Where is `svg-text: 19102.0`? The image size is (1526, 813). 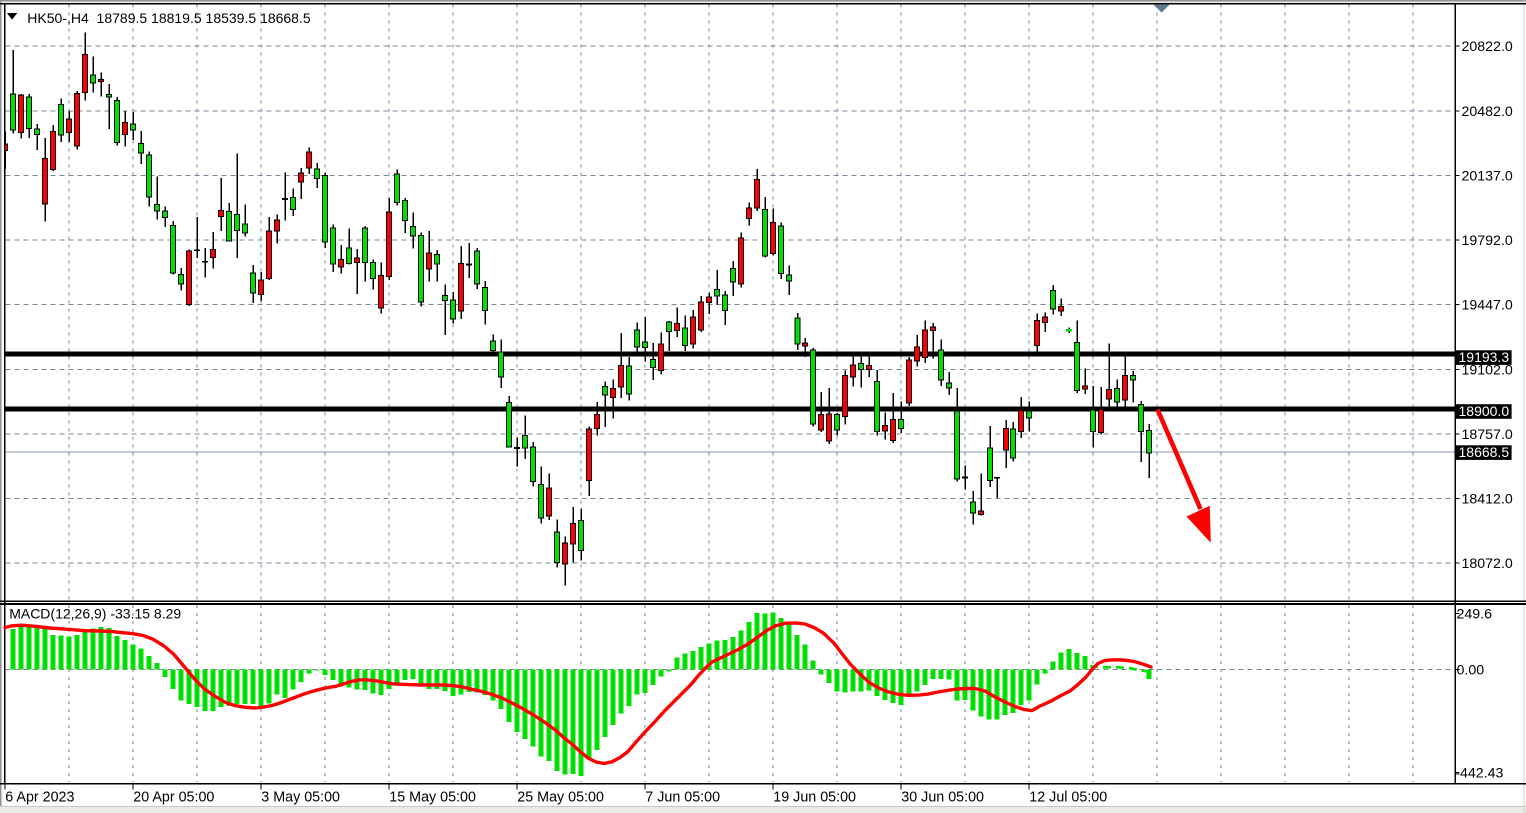
svg-text: 19102.0 is located at coordinates (1487, 370).